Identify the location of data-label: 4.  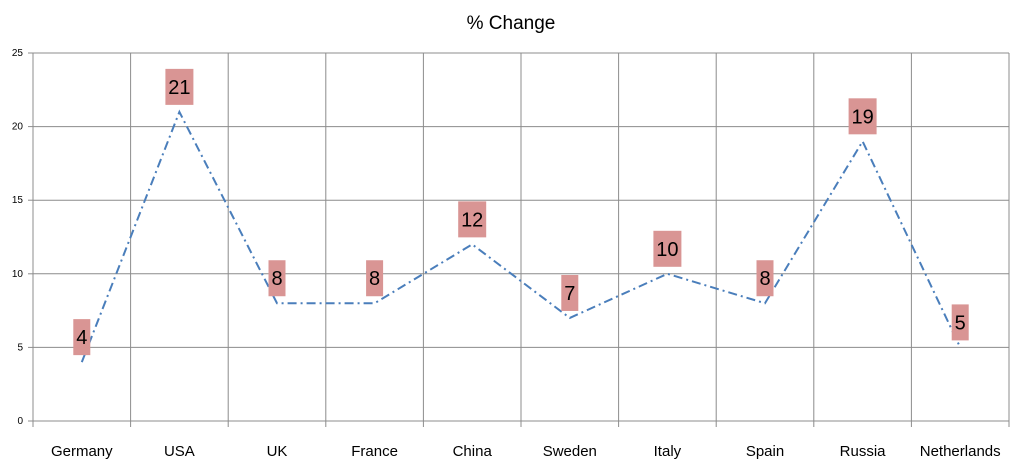
(82, 337).